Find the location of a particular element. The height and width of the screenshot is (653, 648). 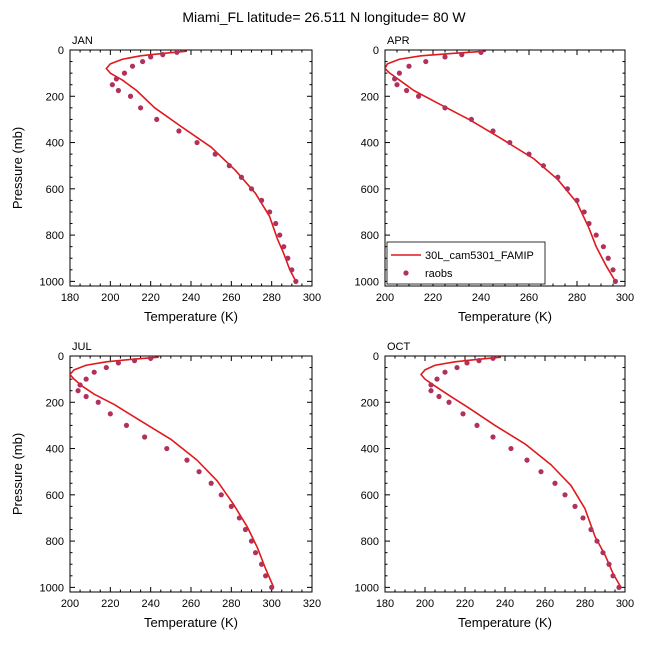

y-tick-label: 0 is located at coordinates (61, 51).